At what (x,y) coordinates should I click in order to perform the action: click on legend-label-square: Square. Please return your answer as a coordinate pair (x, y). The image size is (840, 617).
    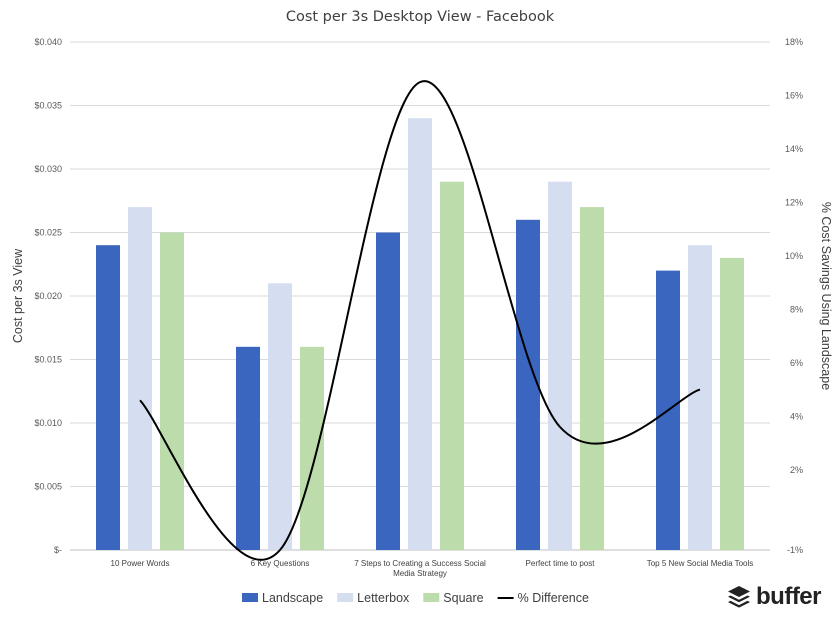
    Looking at the image, I should click on (463, 598).